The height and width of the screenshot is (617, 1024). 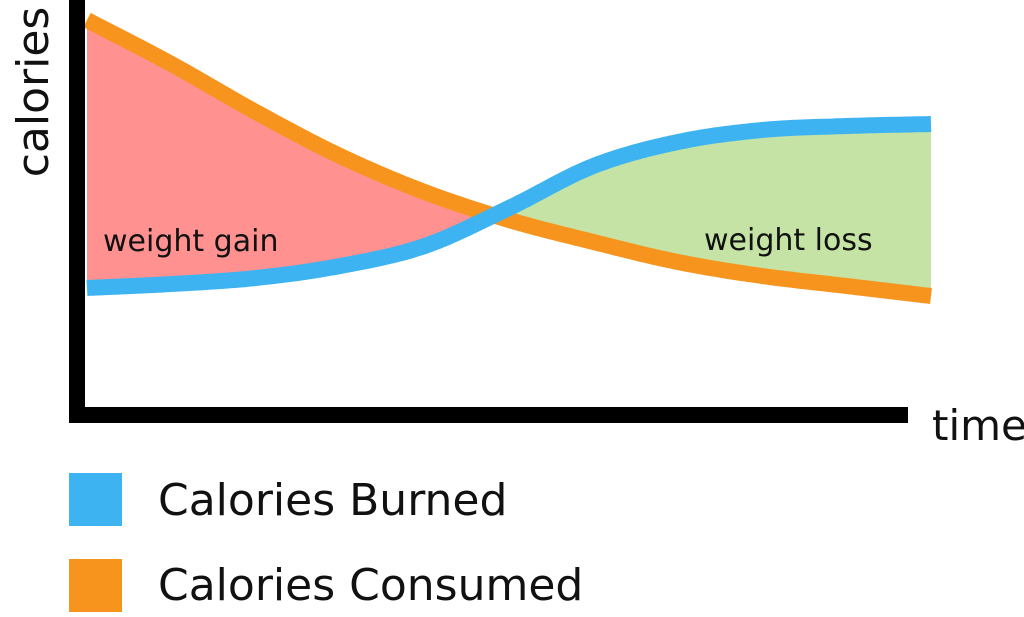 What do you see at coordinates (978, 425) in the screenshot?
I see `x-axis-label: time` at bounding box center [978, 425].